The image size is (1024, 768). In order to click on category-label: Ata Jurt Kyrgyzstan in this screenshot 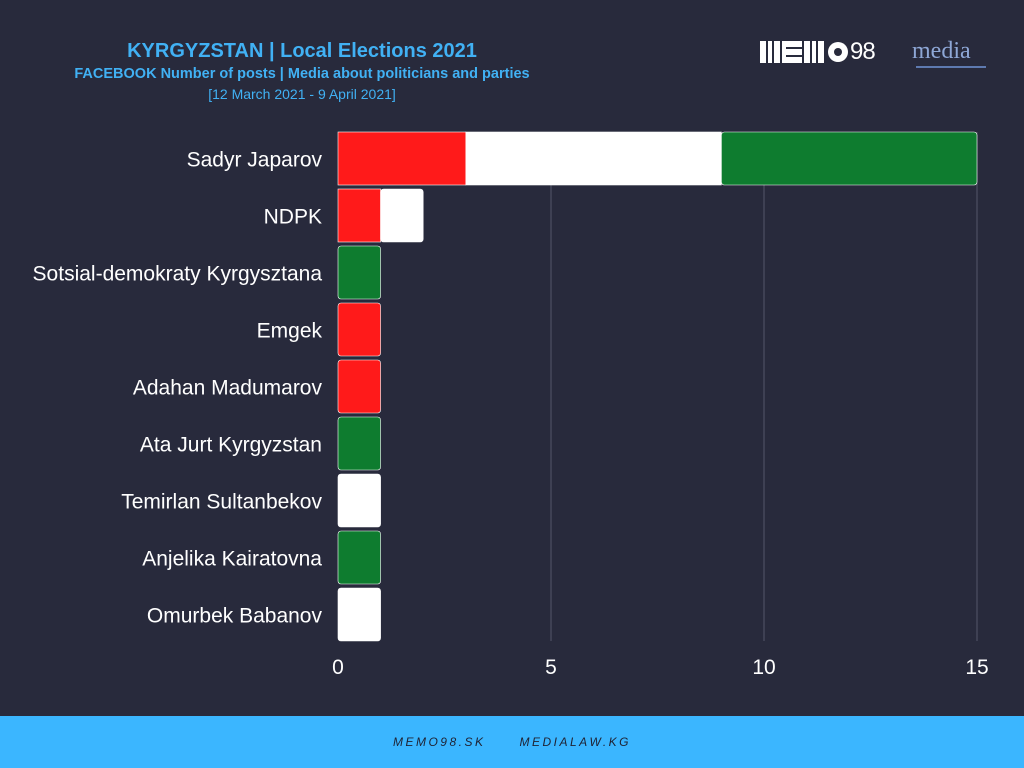, I will do `click(231, 445)`.